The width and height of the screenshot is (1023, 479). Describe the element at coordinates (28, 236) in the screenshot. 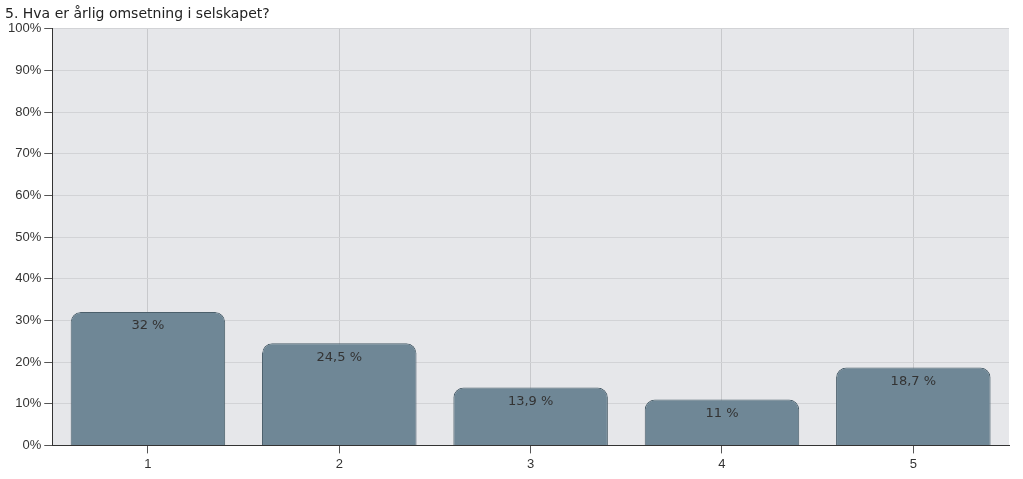

I see `y-tick-label: 50%` at that location.